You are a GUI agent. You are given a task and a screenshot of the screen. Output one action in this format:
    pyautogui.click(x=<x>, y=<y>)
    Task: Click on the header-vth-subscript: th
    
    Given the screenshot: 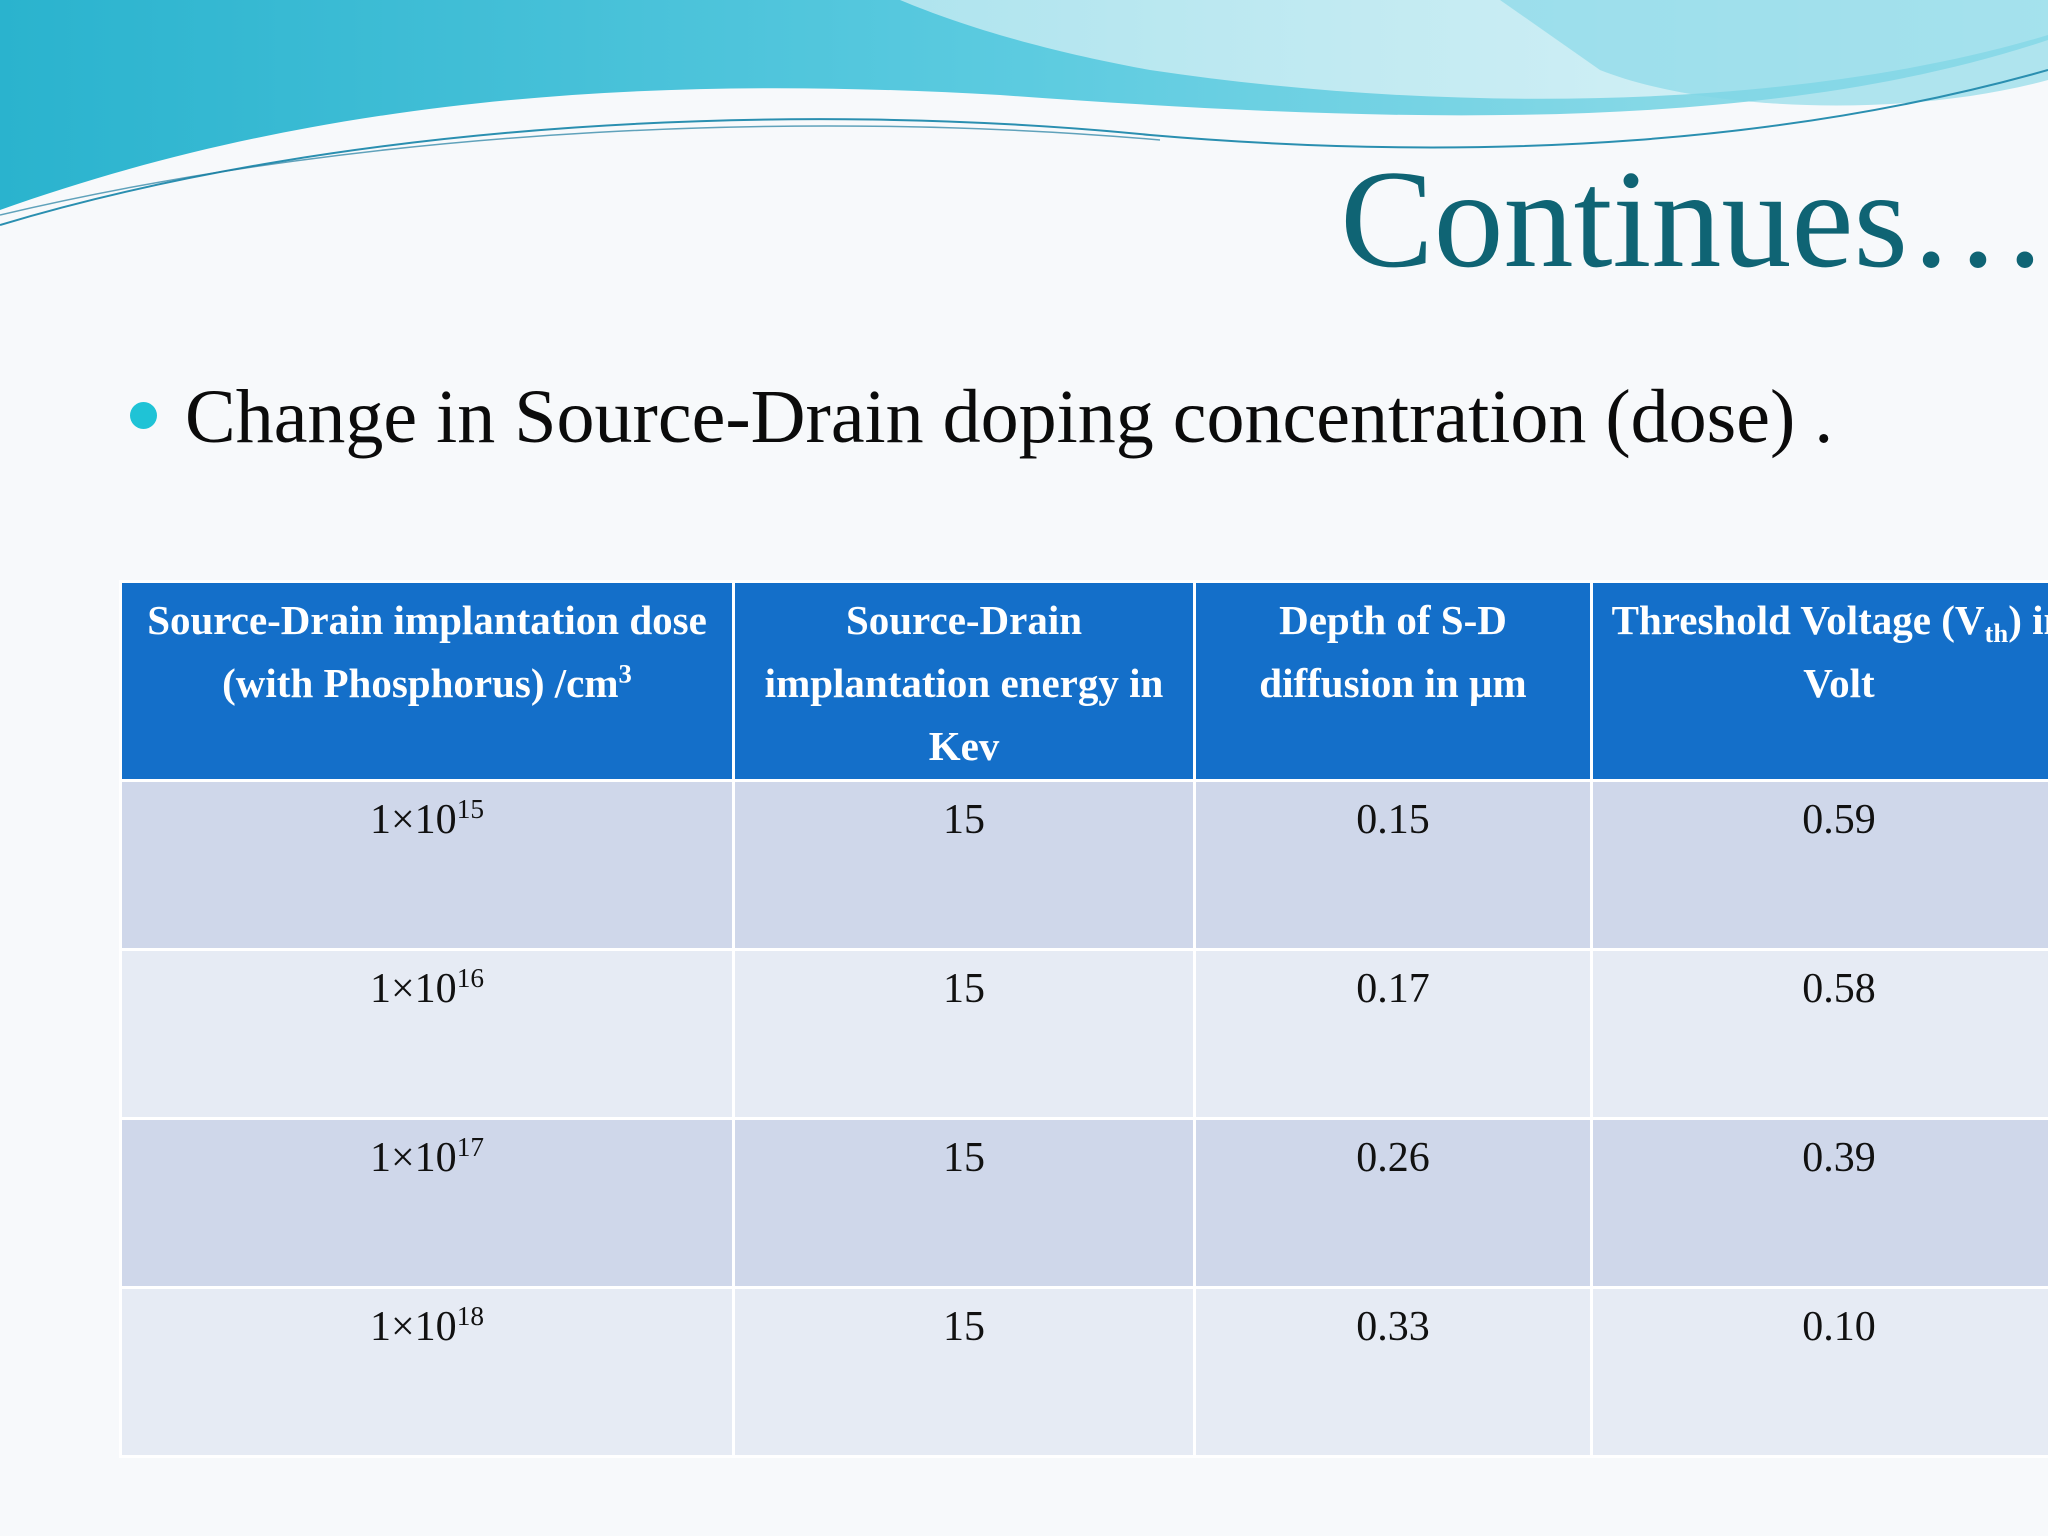 What is the action you would take?
    pyautogui.click(x=1996, y=632)
    